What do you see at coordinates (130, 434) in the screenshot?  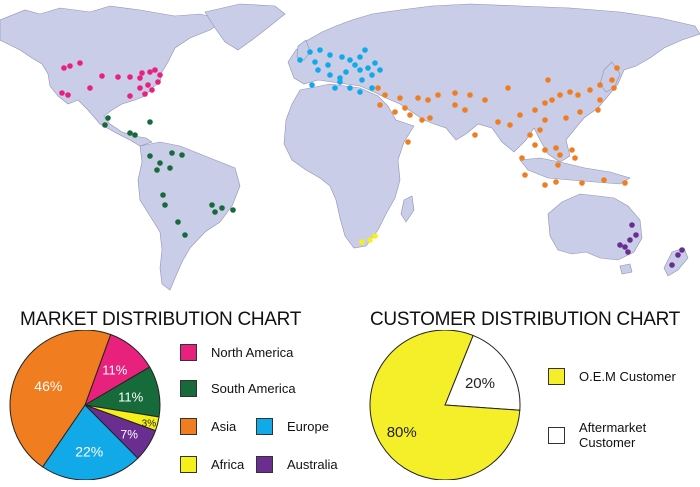 I see `pie-label-australia: 7%` at bounding box center [130, 434].